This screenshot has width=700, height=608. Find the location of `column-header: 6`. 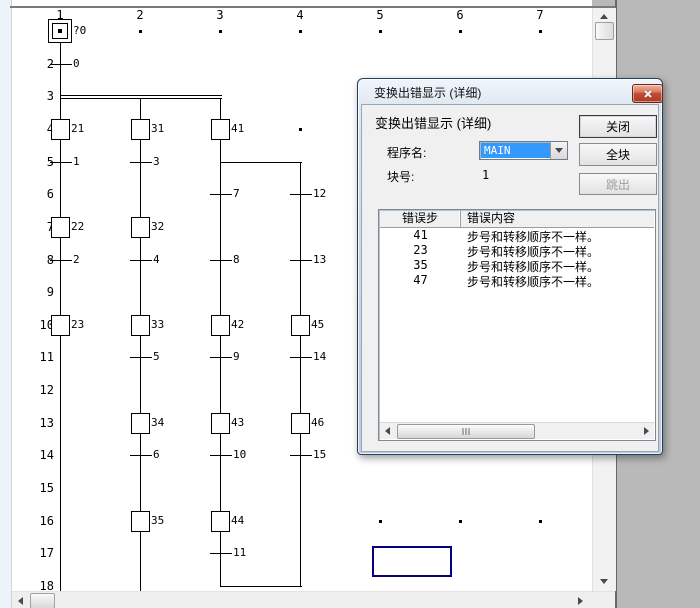

column-header: 6 is located at coordinates (460, 15).